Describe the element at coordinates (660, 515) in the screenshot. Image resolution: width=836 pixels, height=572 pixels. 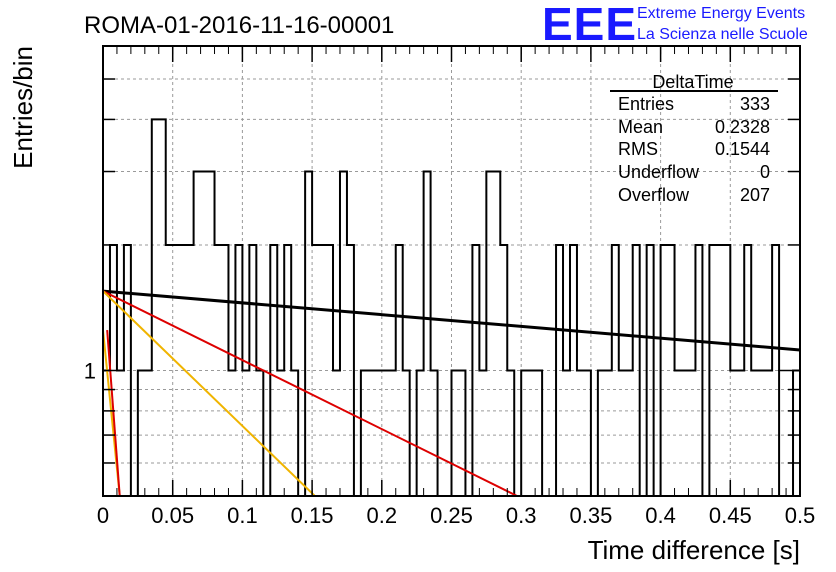
I see `x-tick-label: 0.4` at that location.